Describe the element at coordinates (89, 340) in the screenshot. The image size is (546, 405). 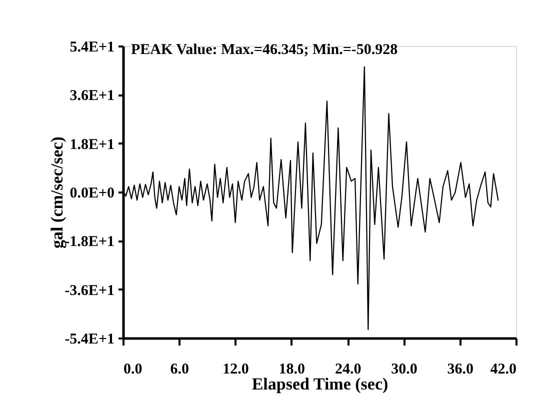
I see `y-tick-label: -5.4E+1` at that location.